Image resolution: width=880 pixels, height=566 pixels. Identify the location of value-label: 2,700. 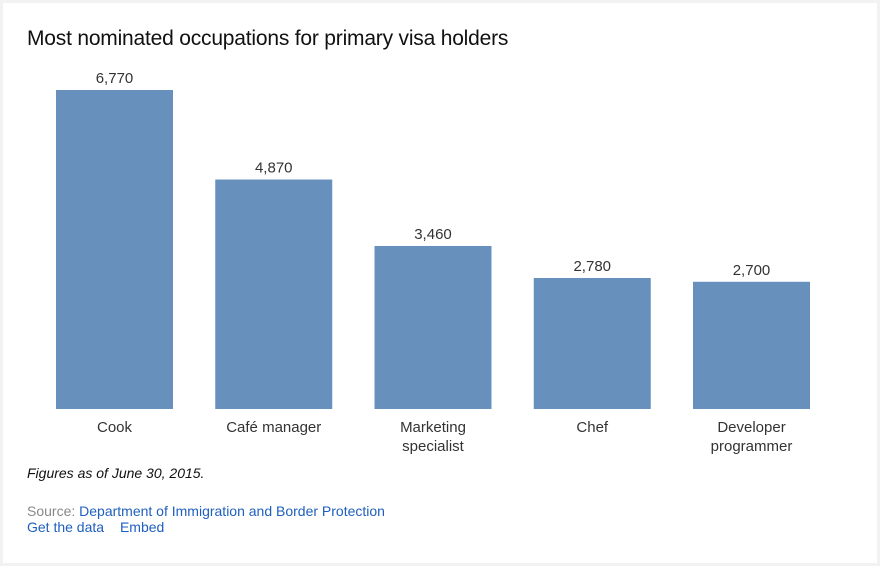
(752, 270).